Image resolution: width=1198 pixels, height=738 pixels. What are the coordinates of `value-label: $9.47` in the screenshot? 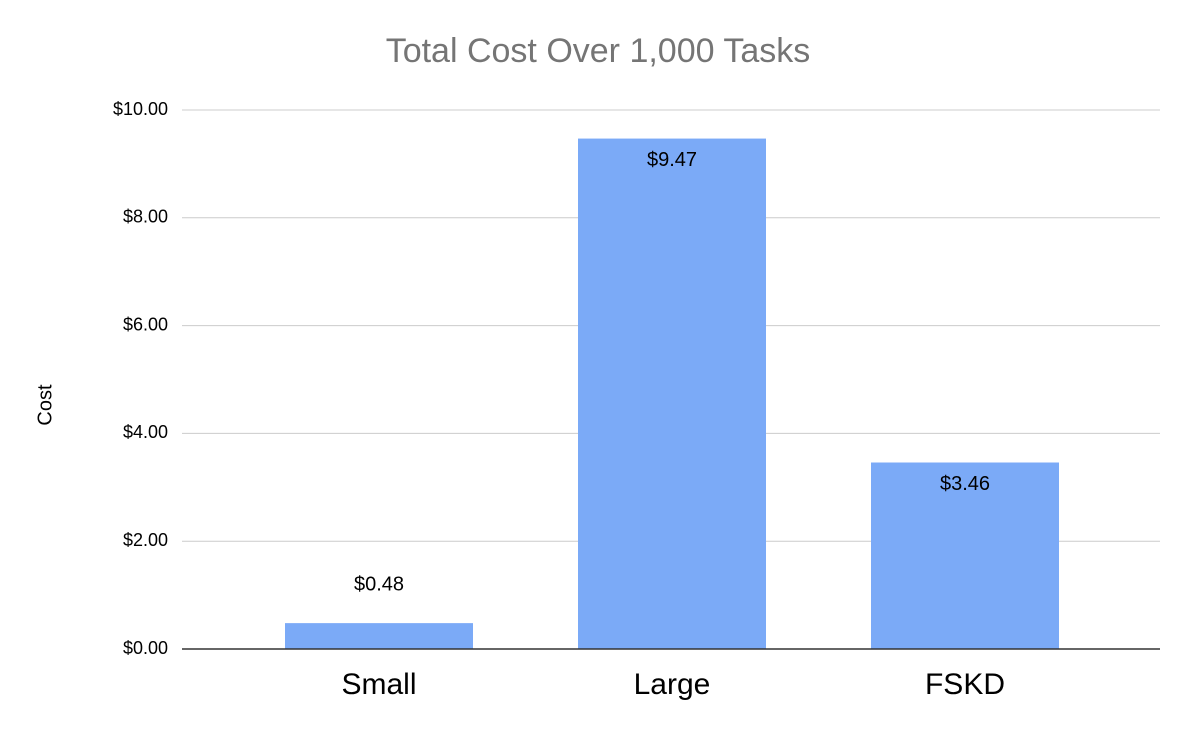 It's located at (672, 160).